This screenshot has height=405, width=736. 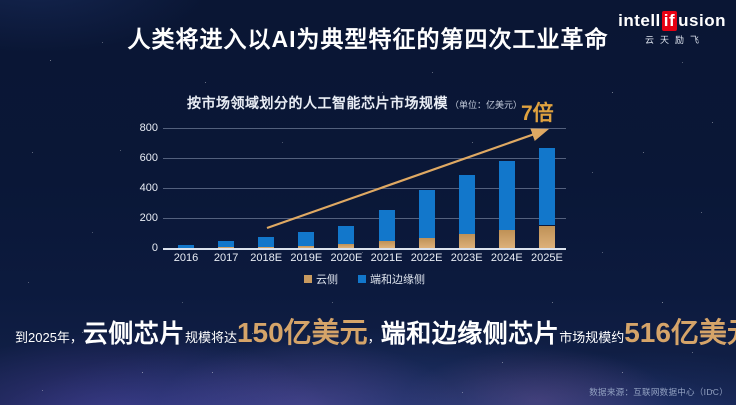 I want to click on legend-item-云侧: 云侧, so click(x=321, y=279).